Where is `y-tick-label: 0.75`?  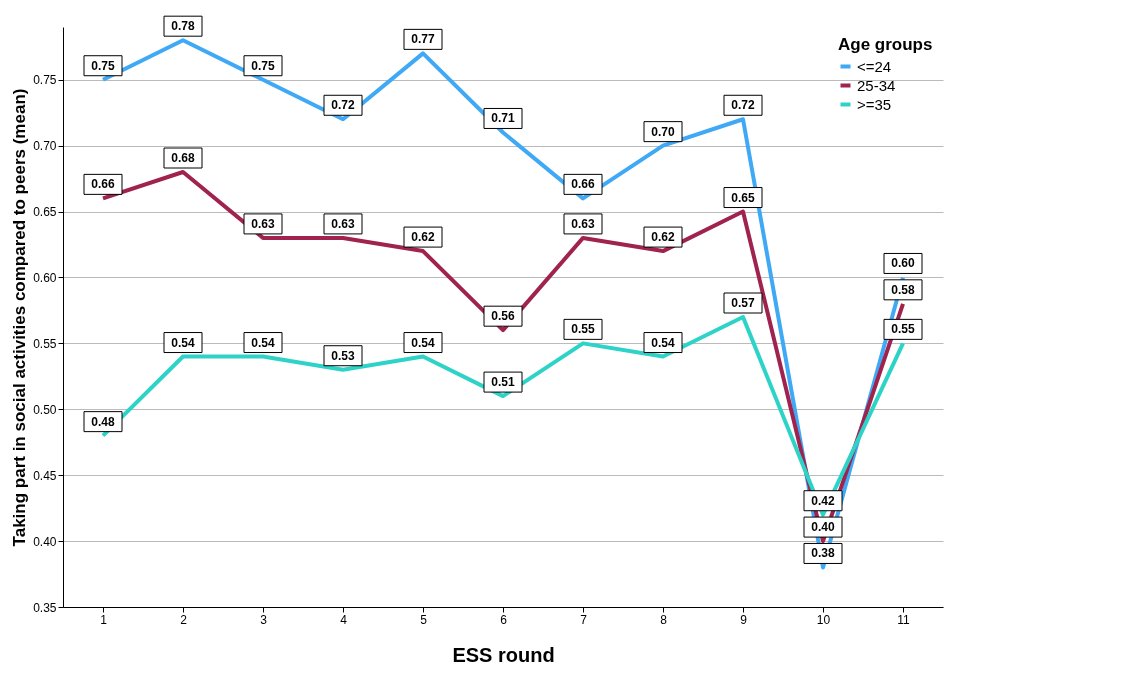 y-tick-label: 0.75 is located at coordinates (45, 80).